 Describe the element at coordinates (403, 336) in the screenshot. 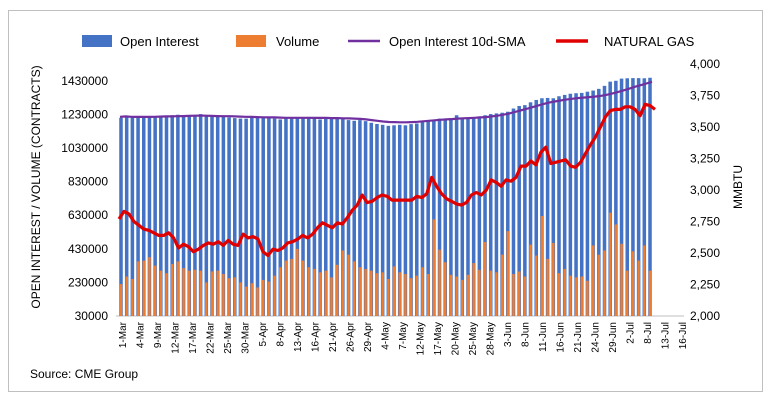

I see `x-tick-label: 7-May` at that location.